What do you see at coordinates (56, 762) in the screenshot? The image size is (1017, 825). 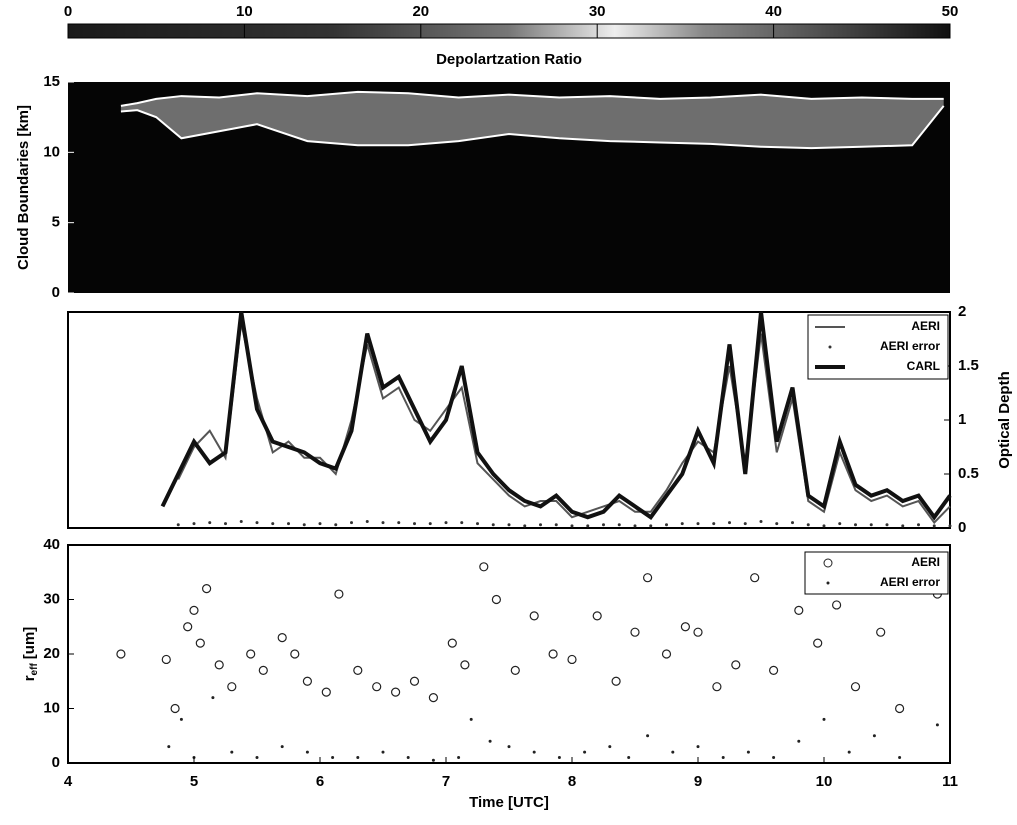 I see `y-tick-label: 0` at bounding box center [56, 762].